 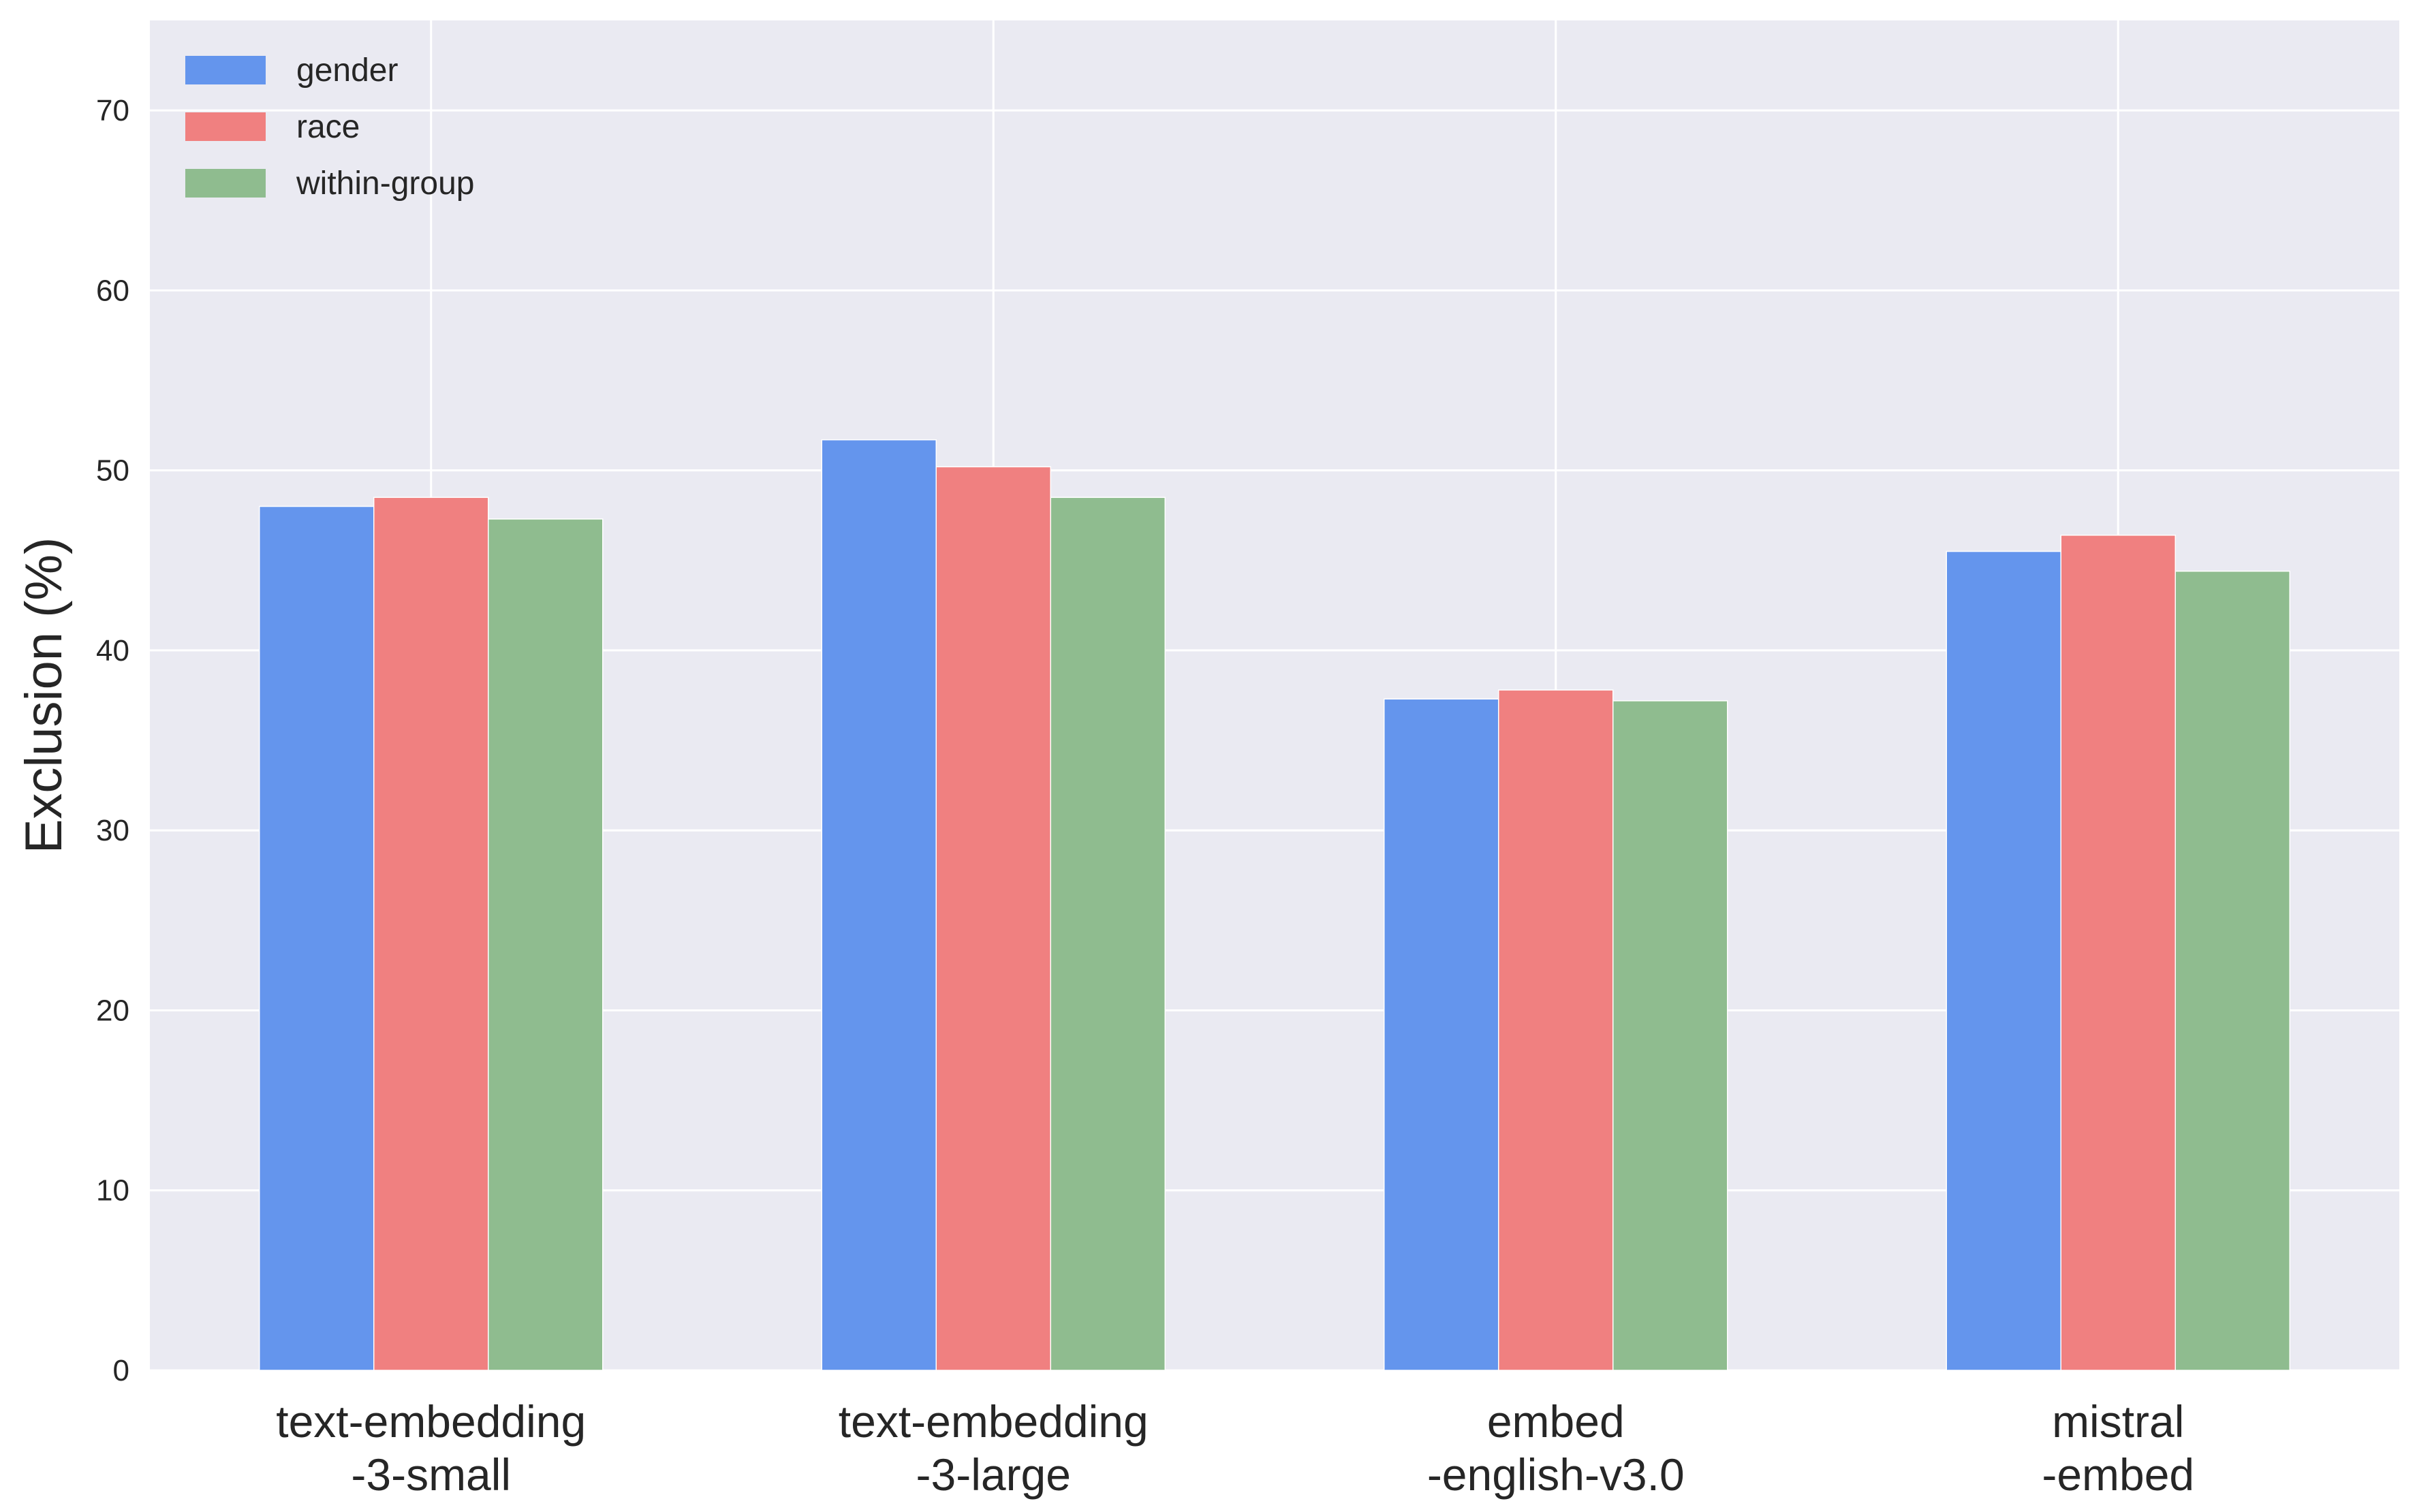 I want to click on legend-swatch-race, so click(x=225, y=126).